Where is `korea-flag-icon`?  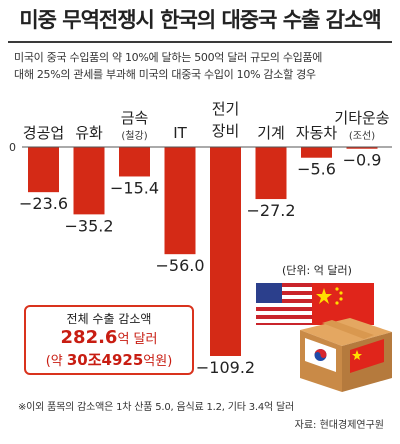
korea-flag-icon is located at coordinates (320, 355).